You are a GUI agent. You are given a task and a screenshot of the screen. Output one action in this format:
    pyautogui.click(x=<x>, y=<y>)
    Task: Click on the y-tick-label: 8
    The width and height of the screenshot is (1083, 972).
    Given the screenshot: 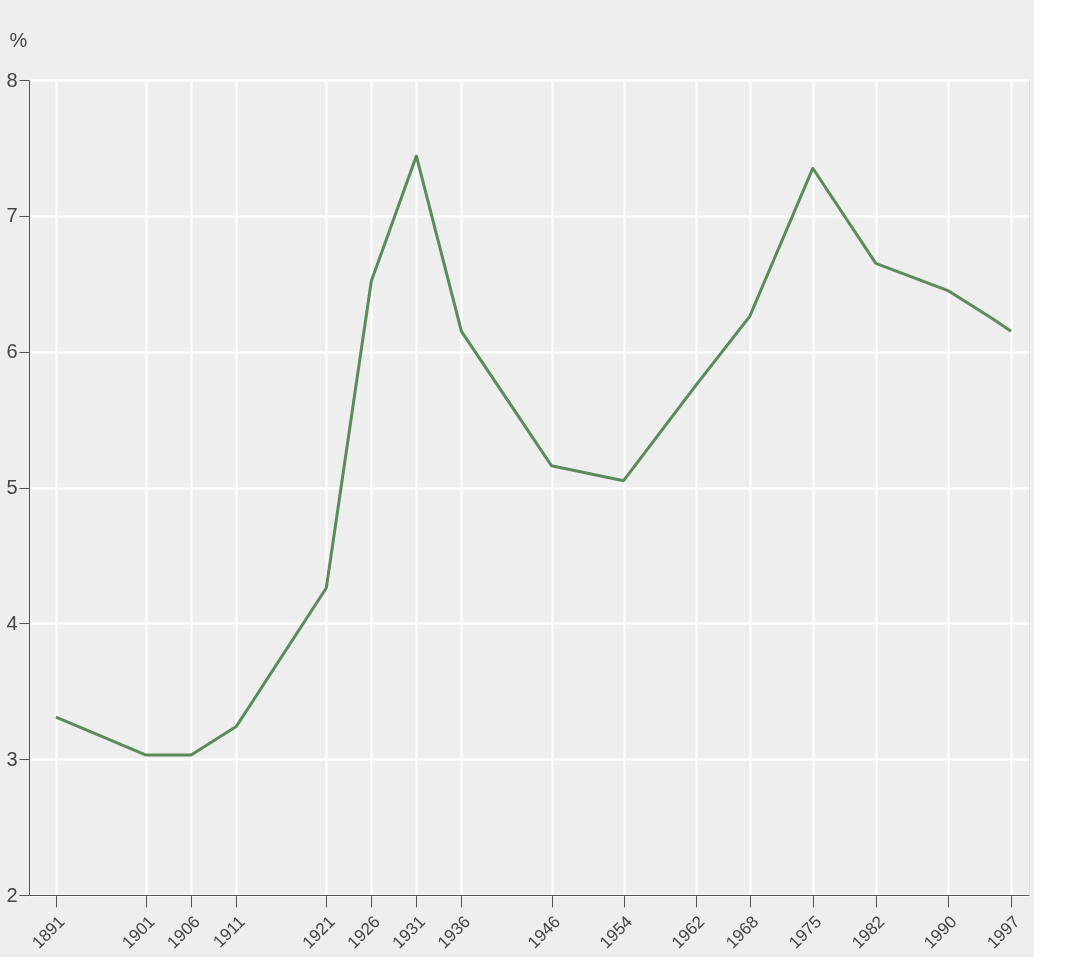 What is the action you would take?
    pyautogui.click(x=12, y=79)
    